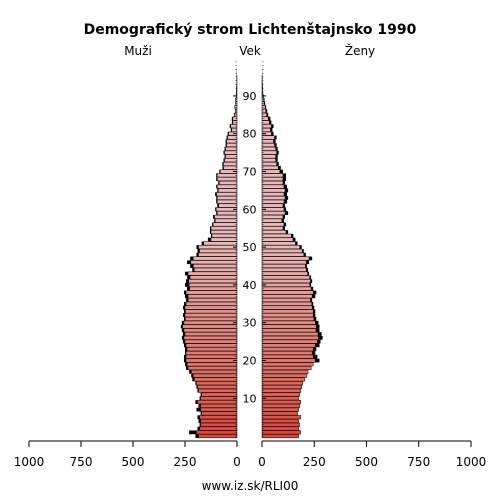 The width and height of the screenshot is (500, 504). I want to click on male-x-tick-label: 0, so click(237, 462).